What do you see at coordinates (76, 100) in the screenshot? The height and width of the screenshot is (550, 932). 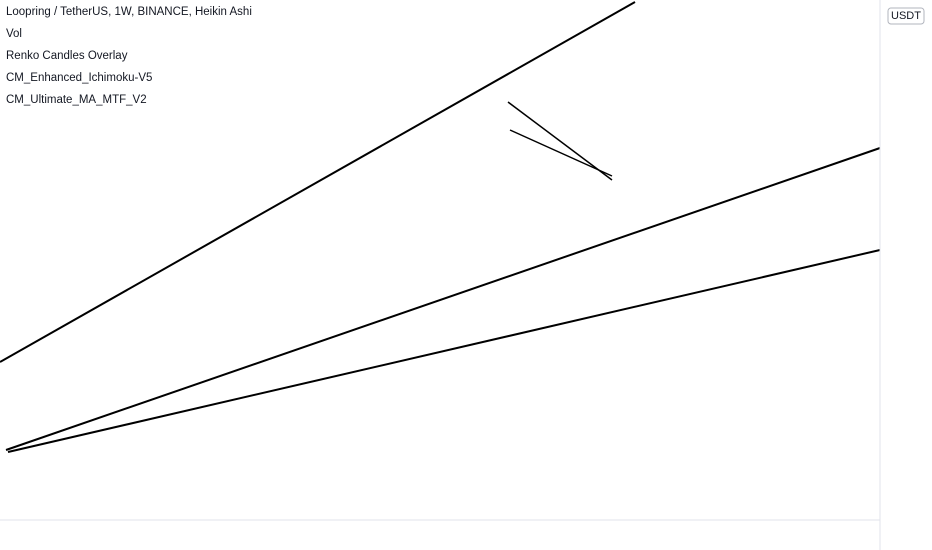 I see `indicator-name: CM_Ultimate_MA_MTF_V2` at bounding box center [76, 100].